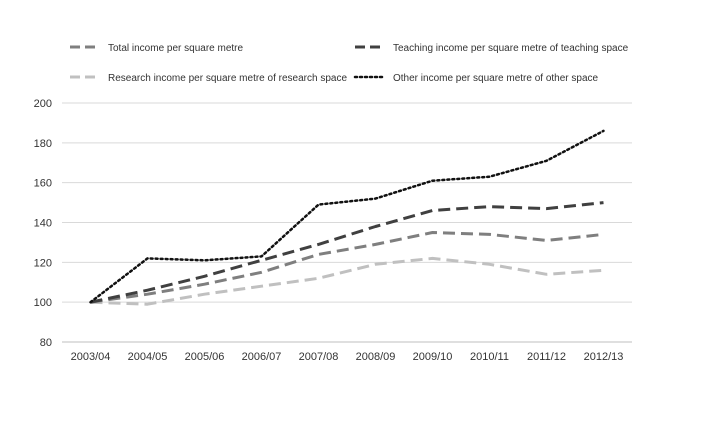 The height and width of the screenshot is (433, 714). Describe the element at coordinates (433, 357) in the screenshot. I see `x-tick-label: 2009/10` at that location.